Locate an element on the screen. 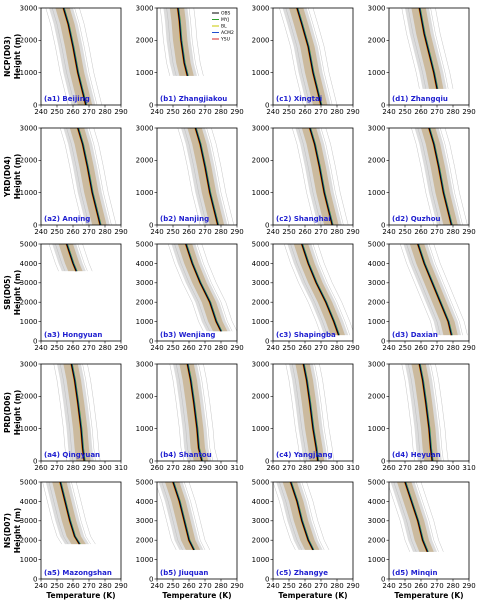  panel-label: (c1) Xingtai is located at coordinates (299, 99).